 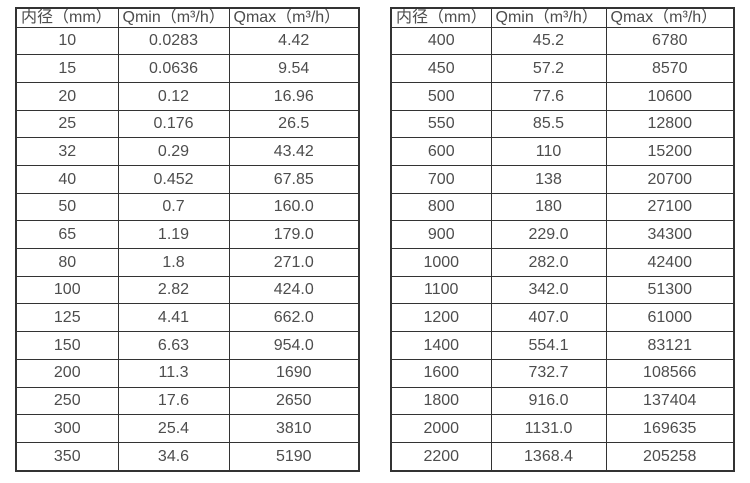 I want to click on table-cell: 61000, so click(x=670, y=318).